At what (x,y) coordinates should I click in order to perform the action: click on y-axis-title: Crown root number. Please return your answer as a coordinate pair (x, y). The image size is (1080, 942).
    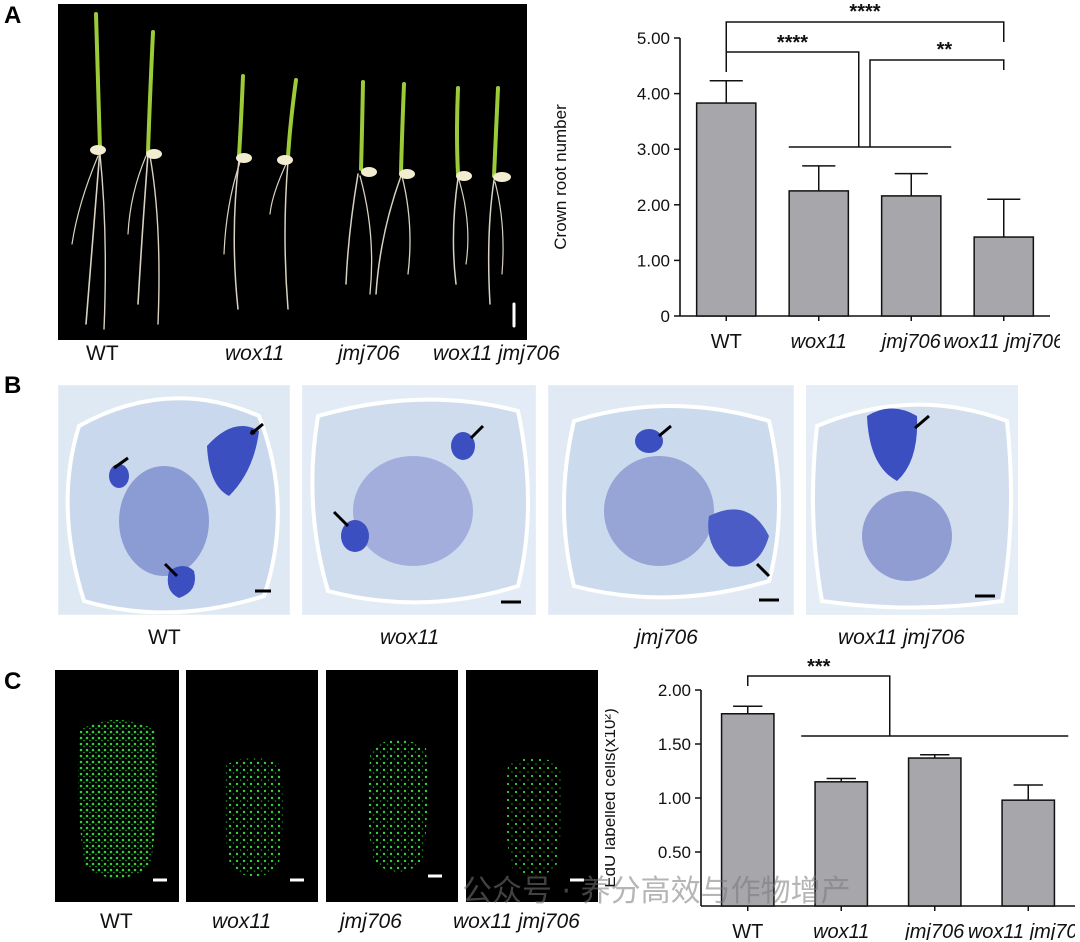
    Looking at the image, I should click on (560, 177).